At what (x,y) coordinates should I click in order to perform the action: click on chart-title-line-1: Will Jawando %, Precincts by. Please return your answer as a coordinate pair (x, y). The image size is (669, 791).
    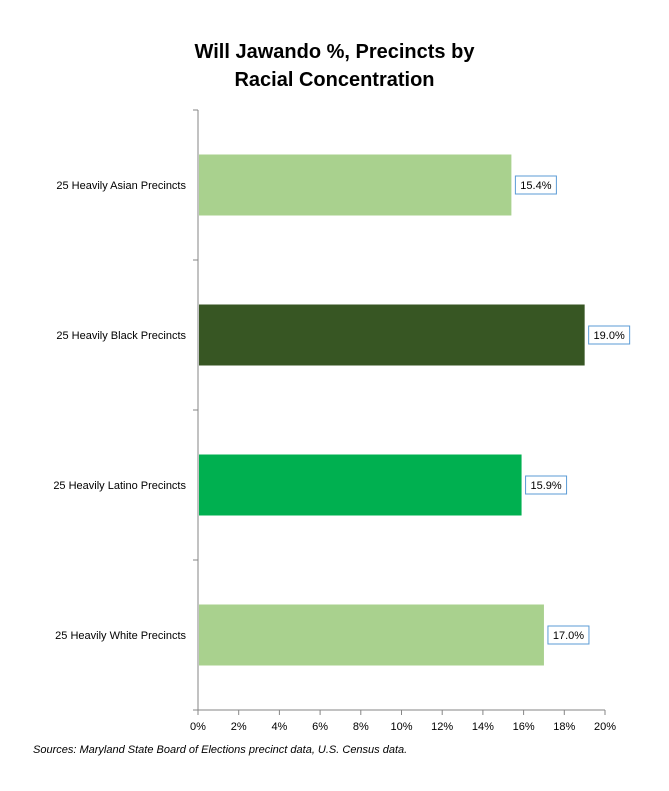
    Looking at the image, I should click on (334, 52).